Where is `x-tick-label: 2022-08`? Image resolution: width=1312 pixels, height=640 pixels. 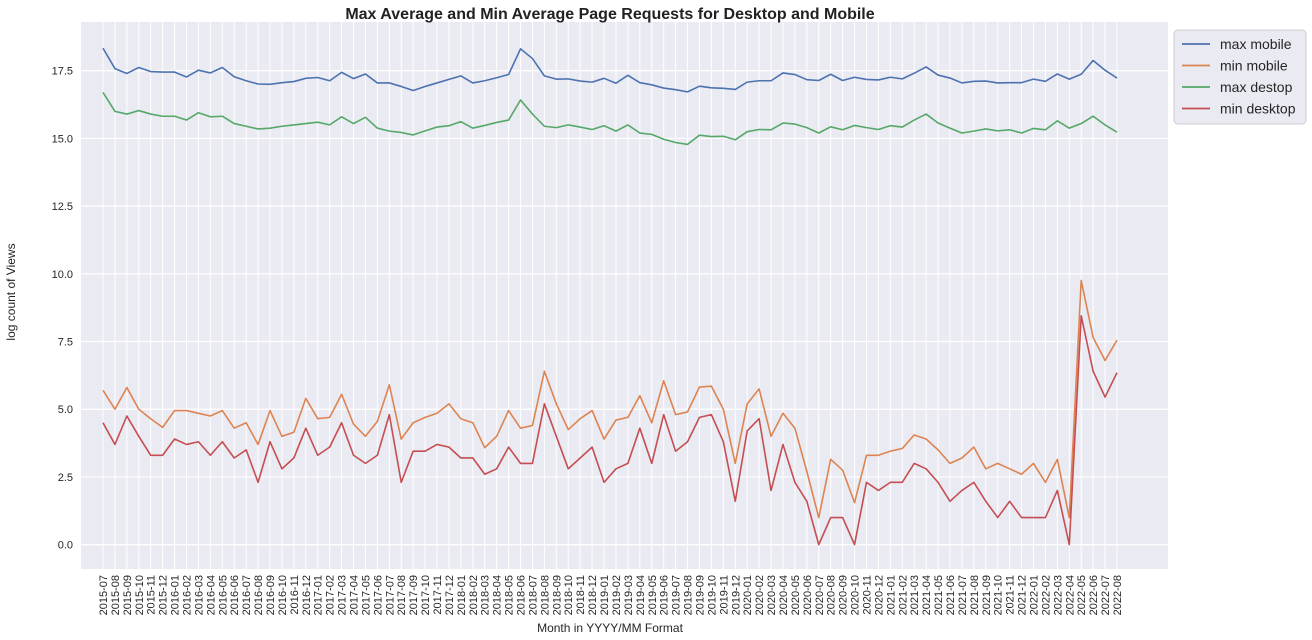 x-tick-label: 2022-08 is located at coordinates (1118, 595).